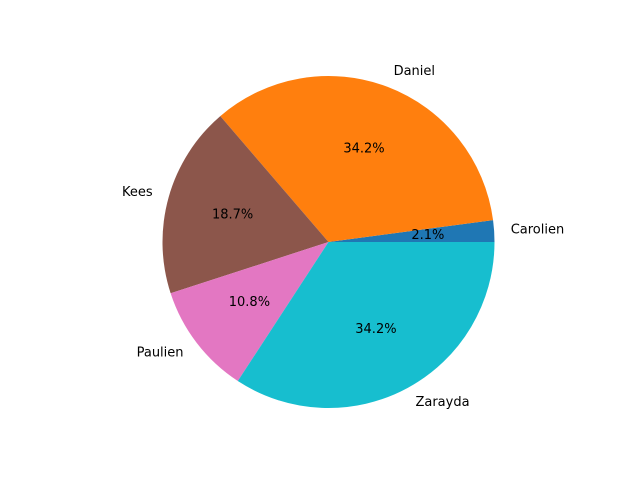  I want to click on category-label-zarayda: Zarayda, so click(442, 402).